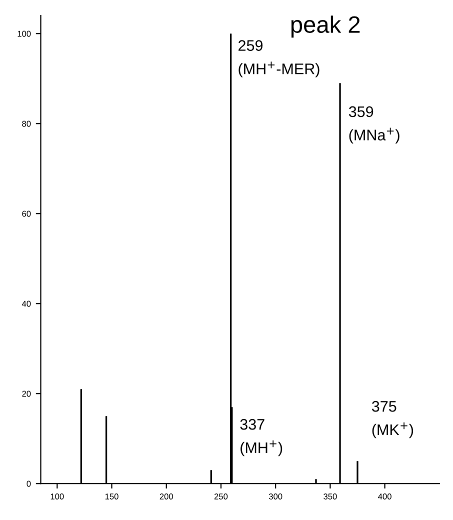 The image size is (453, 520). What do you see at coordinates (28, 483) in the screenshot?
I see `y-tick-label: 0` at bounding box center [28, 483].